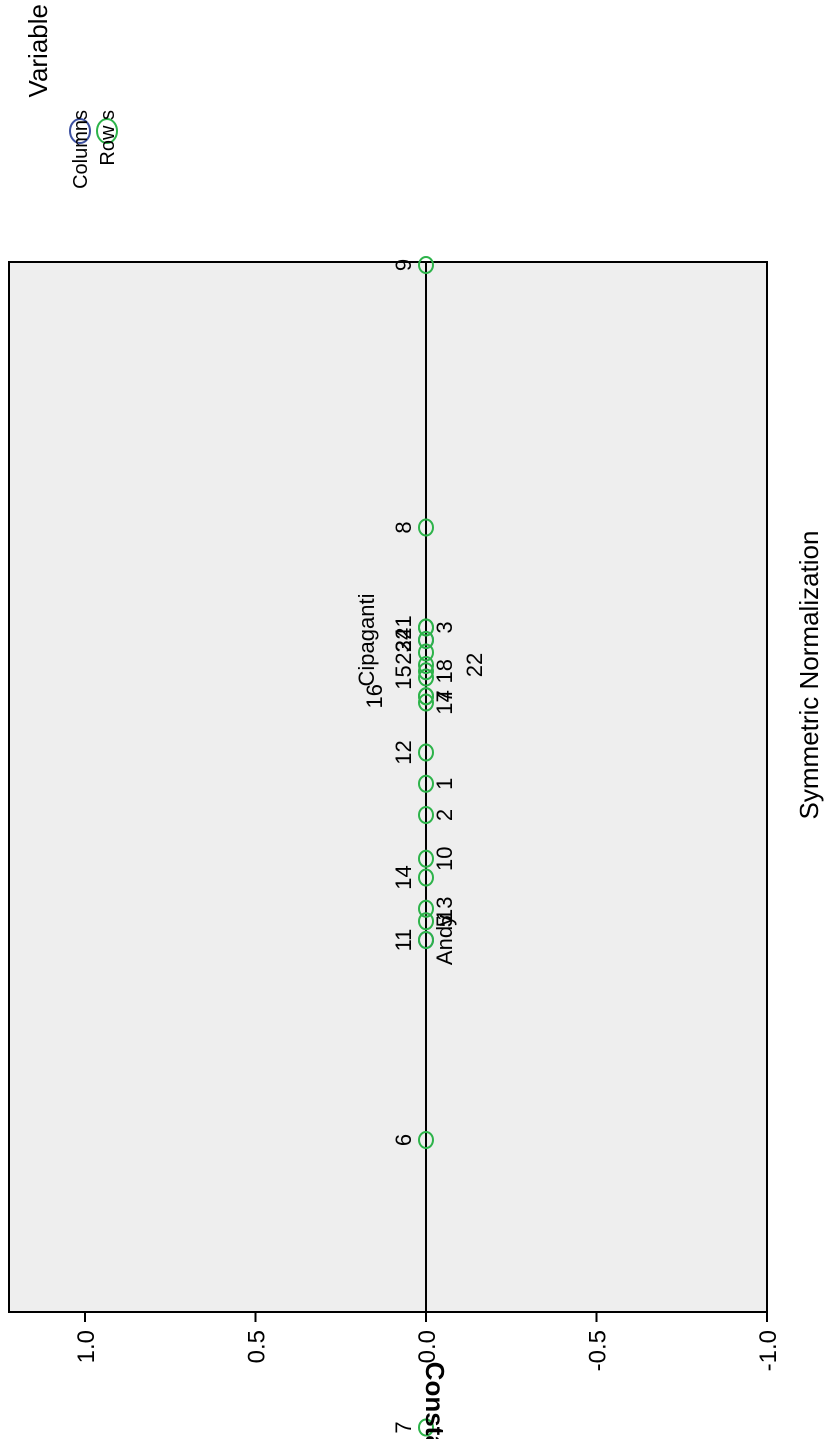  What do you see at coordinates (38, 50) in the screenshot?
I see `legend-title: Variable` at bounding box center [38, 50].